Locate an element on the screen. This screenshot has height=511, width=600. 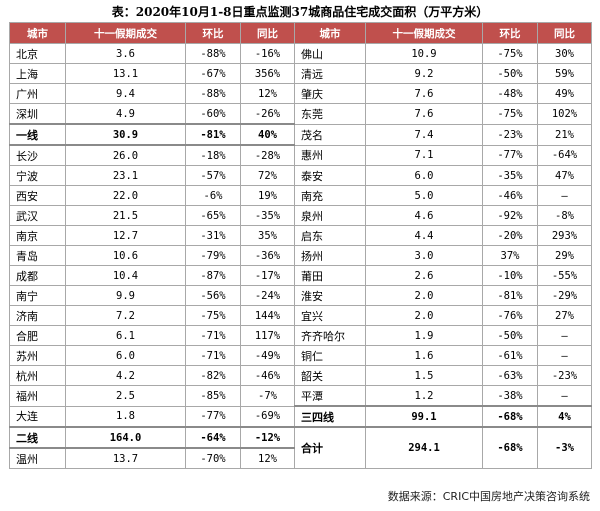
mom-cell: -57% is located at coordinates (213, 175).